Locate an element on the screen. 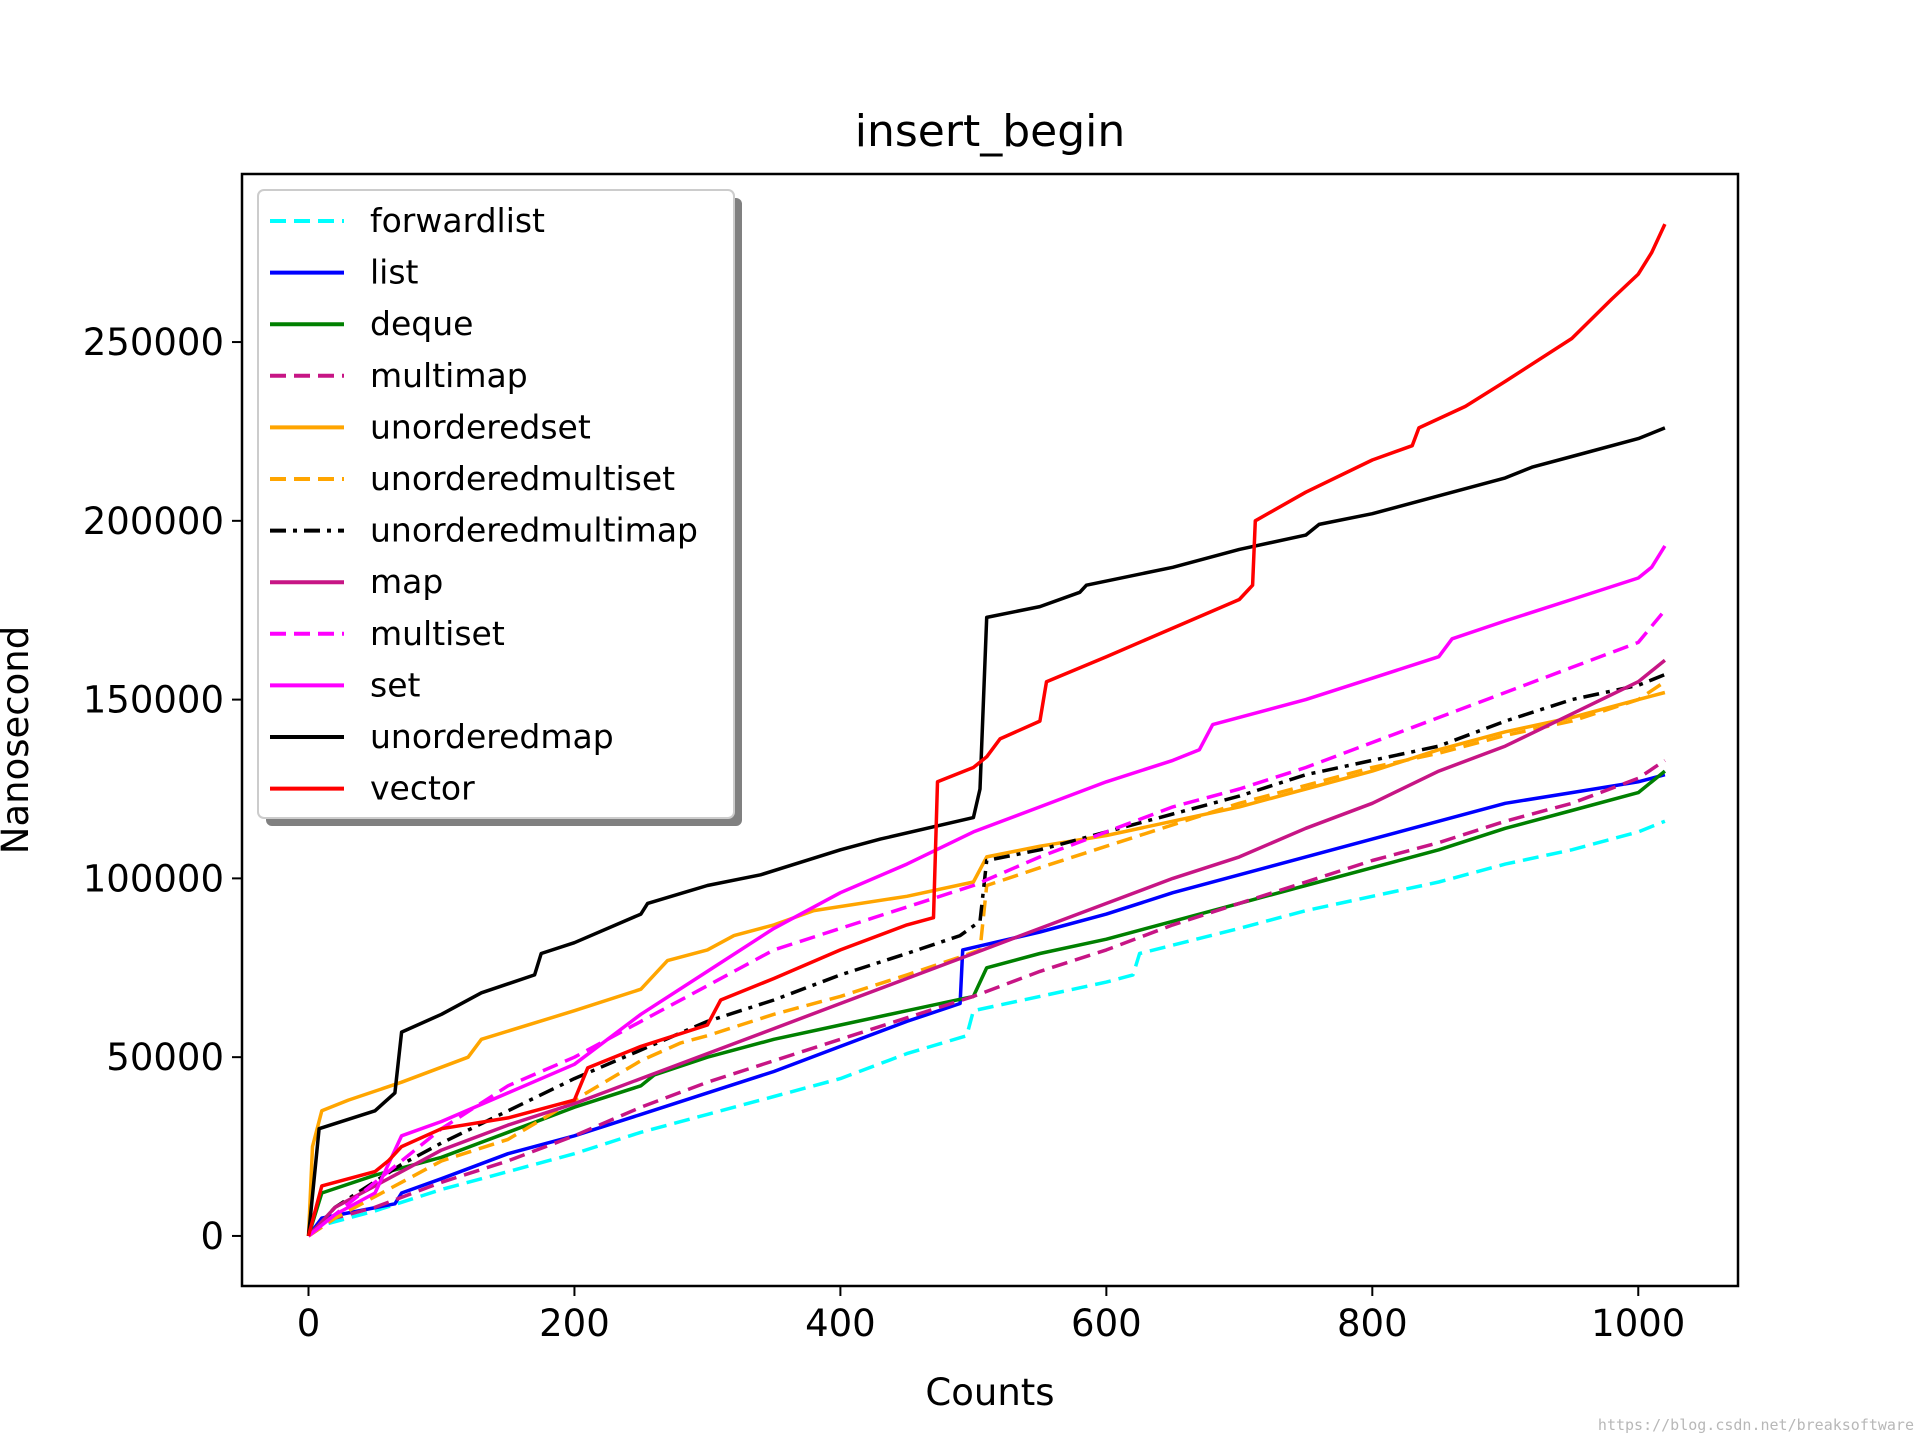  y-tick-label-100000: 100000 is located at coordinates (153, 878).